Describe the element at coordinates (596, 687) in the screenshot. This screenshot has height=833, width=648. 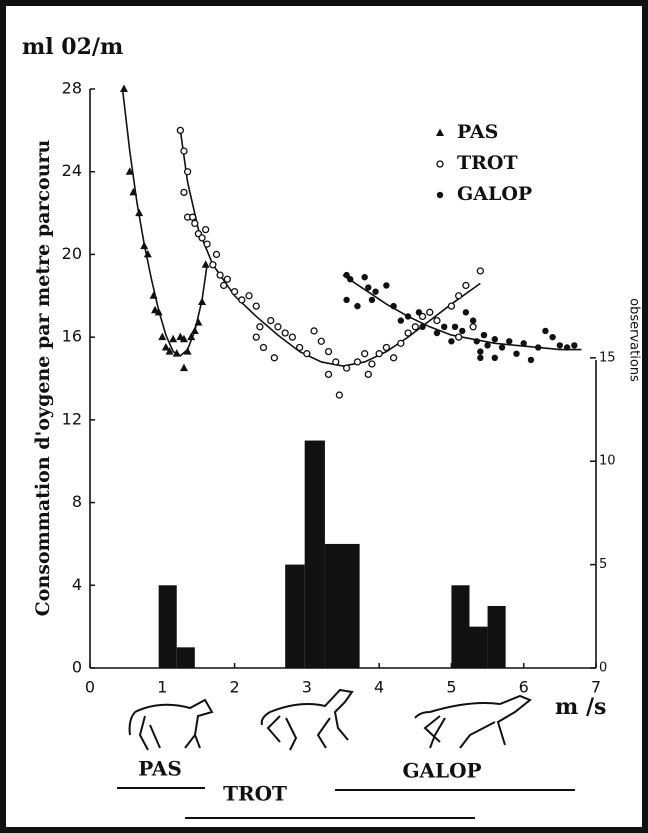
I see `x-tick-label: 7` at that location.